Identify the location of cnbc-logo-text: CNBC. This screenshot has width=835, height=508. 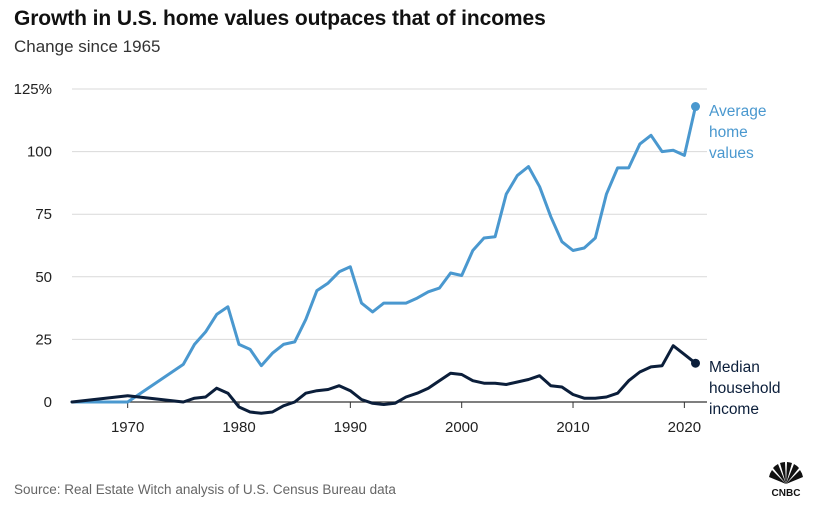
(786, 493).